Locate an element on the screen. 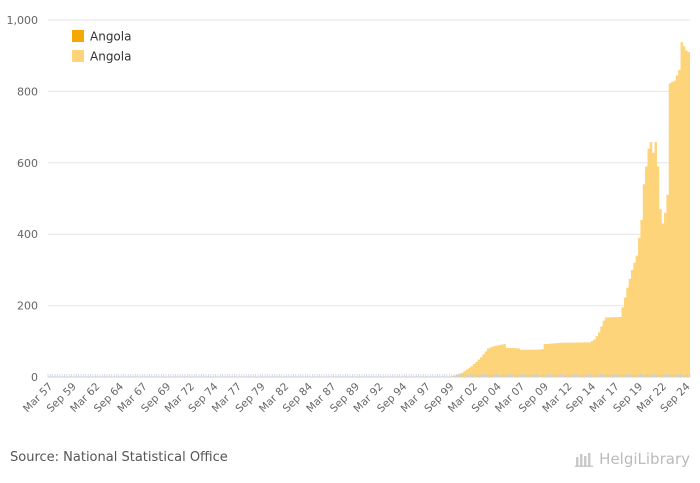 Image resolution: width=700 pixels, height=483 pixels. y-tick-label: 600 is located at coordinates (27, 163).